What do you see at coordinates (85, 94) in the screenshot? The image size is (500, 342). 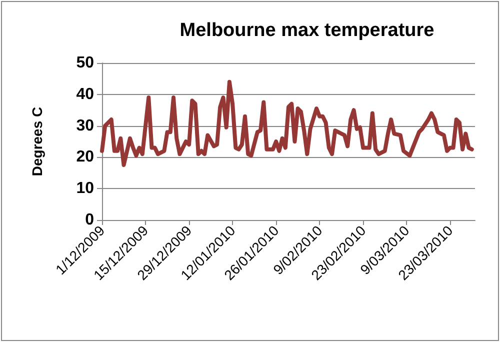 I see `y-tick-label: 40` at bounding box center [85, 94].